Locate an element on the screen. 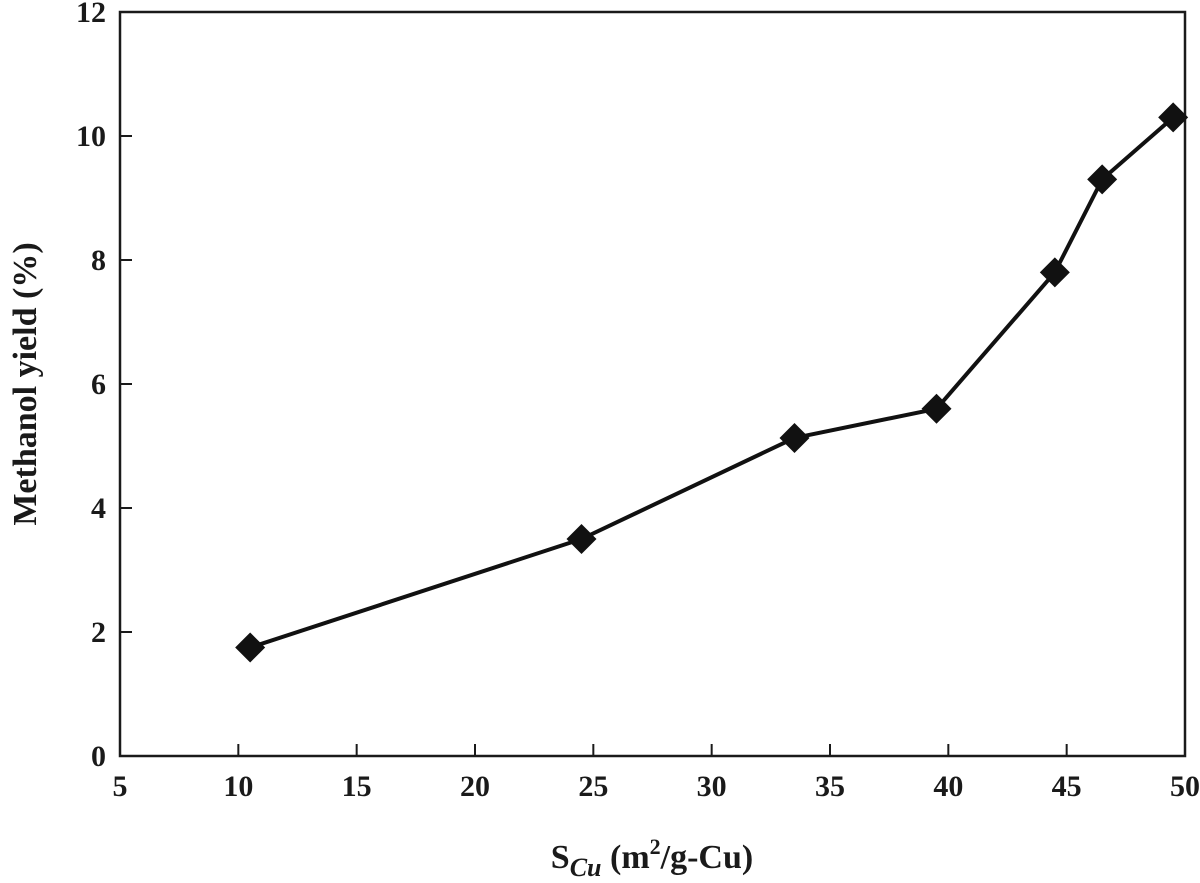  x-axis-title-unit-close: /g-Cu) is located at coordinates (707, 857).